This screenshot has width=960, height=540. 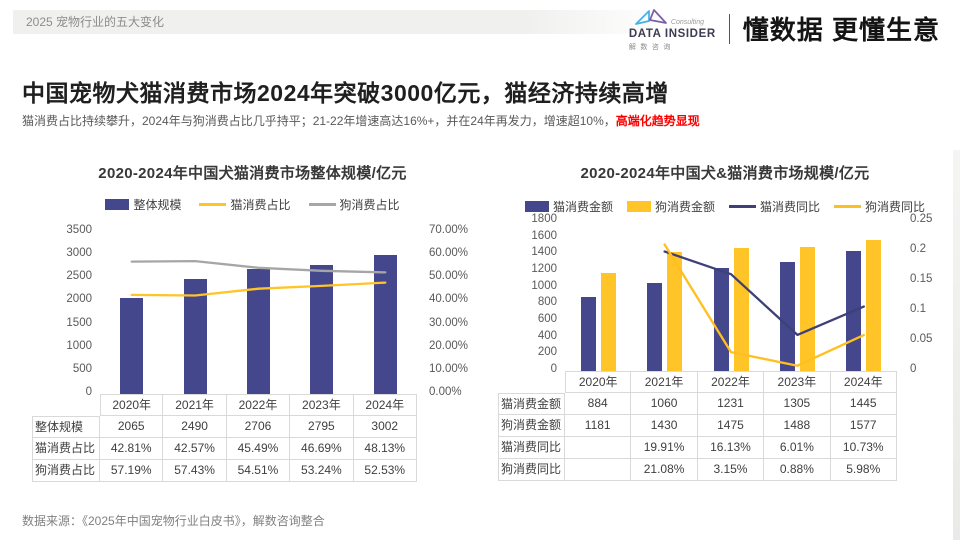 I want to click on table-cell: 1488, so click(x=797, y=426).